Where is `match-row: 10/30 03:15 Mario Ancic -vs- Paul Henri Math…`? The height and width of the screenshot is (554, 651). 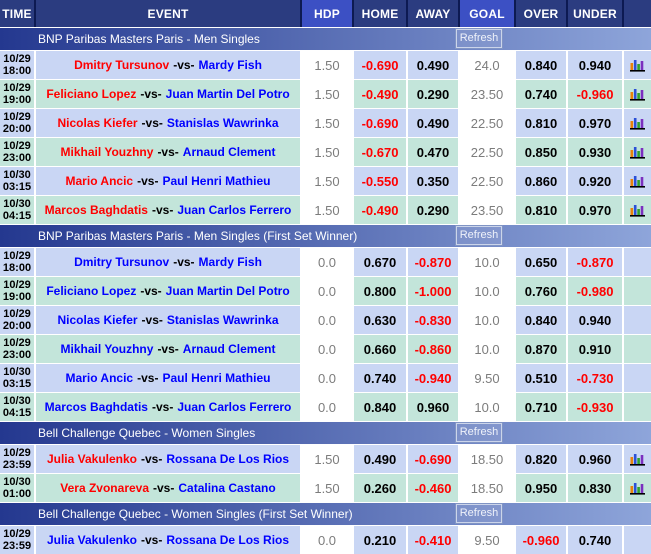 match-row: 10/30 03:15 Mario Ancic -vs- Paul Henri Math… is located at coordinates (325, 378).